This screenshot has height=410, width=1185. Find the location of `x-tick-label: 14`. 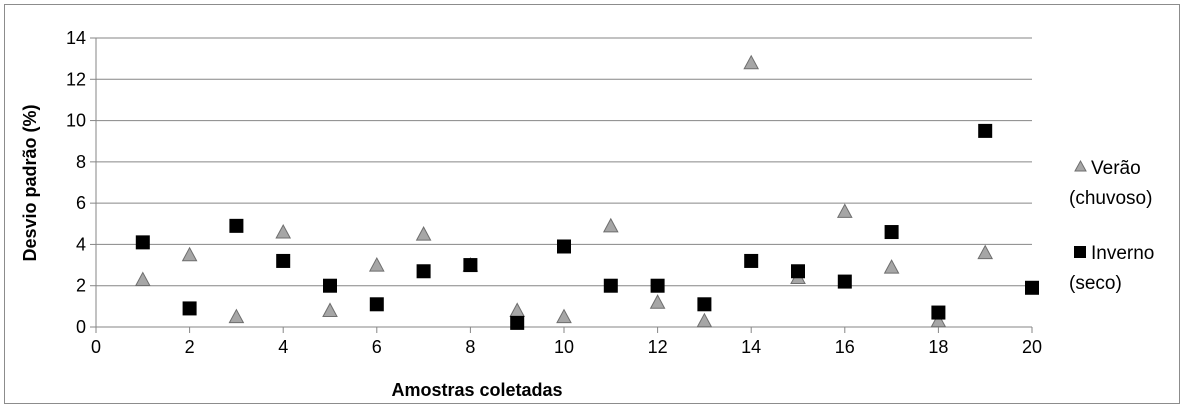

x-tick-label: 14 is located at coordinates (751, 347).